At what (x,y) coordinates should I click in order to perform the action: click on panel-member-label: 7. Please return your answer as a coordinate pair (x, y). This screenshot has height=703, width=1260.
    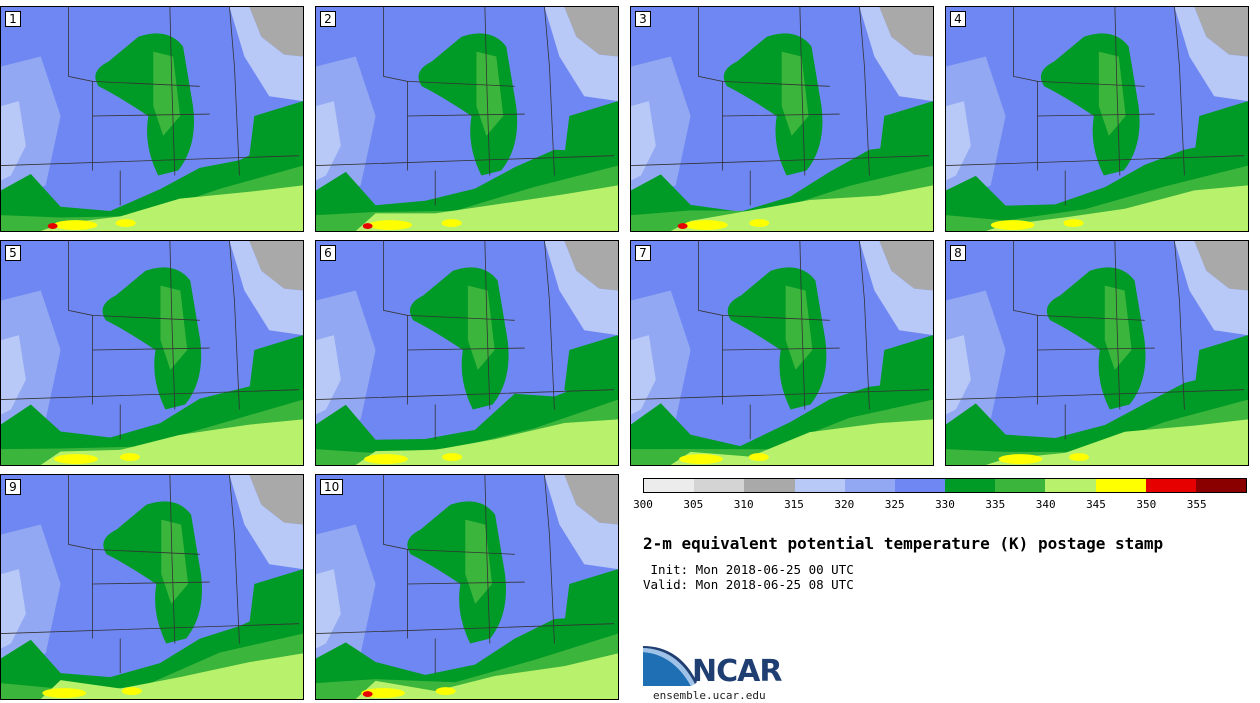
    Looking at the image, I should click on (643, 253).